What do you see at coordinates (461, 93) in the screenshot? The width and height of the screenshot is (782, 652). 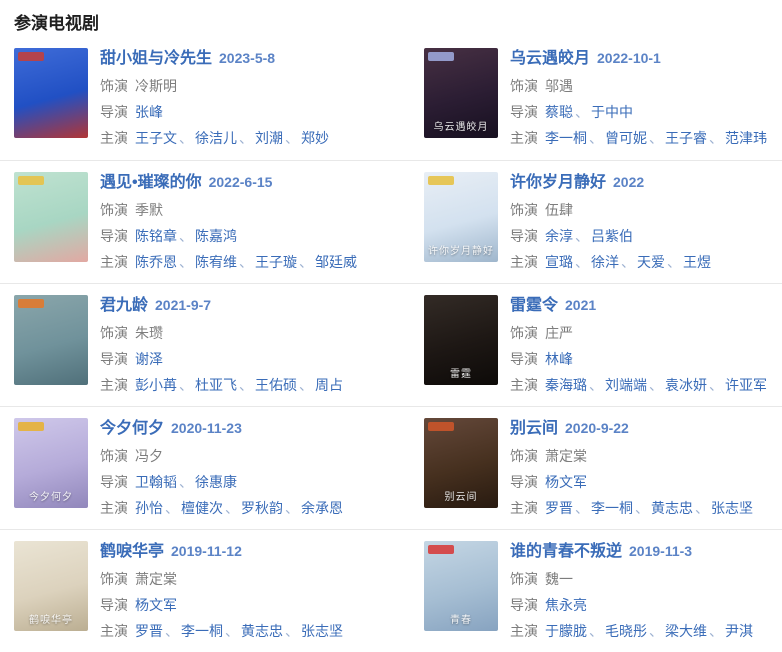 I see `drama-poster: 乌云遇皎月` at bounding box center [461, 93].